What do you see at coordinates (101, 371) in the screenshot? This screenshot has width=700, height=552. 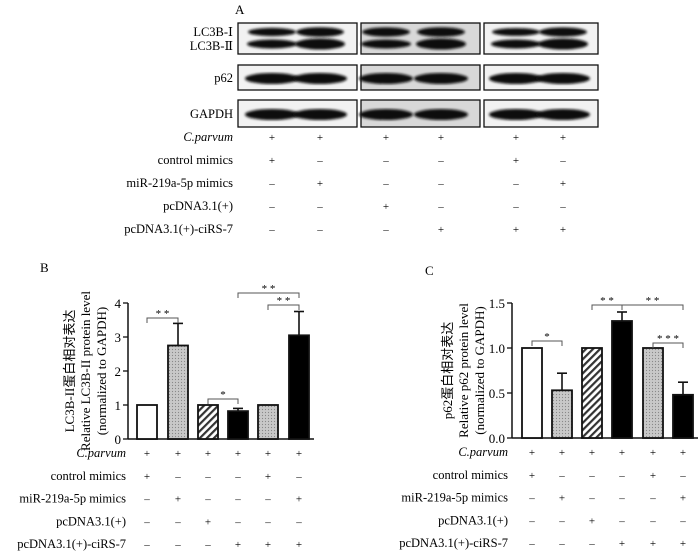 I see `y-axis-label: (normalized to GAPDH)` at bounding box center [101, 371].